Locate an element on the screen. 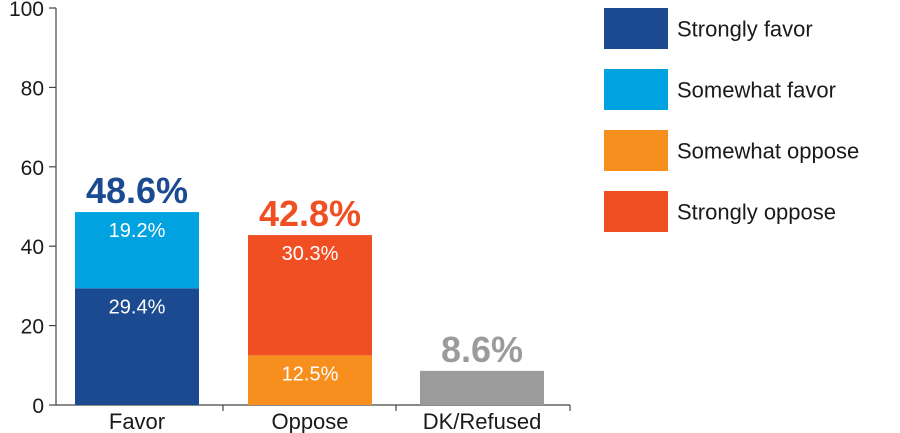  bar-total-label: 48.6% is located at coordinates (137, 190).